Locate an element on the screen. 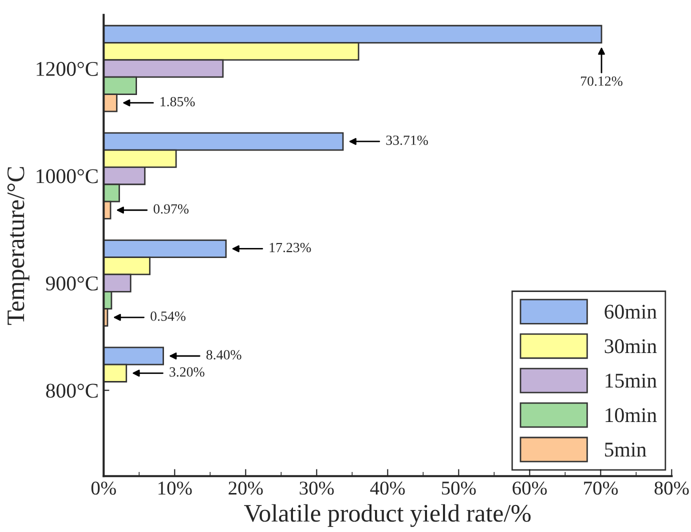  y-tick-label: 900°C is located at coordinates (72, 283).